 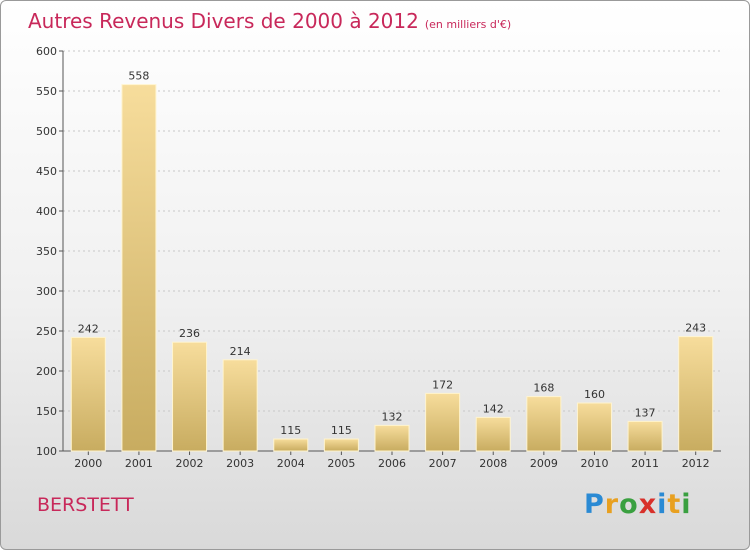 What do you see at coordinates (392, 463) in the screenshot?
I see `x-tick-label: 2006` at bounding box center [392, 463].